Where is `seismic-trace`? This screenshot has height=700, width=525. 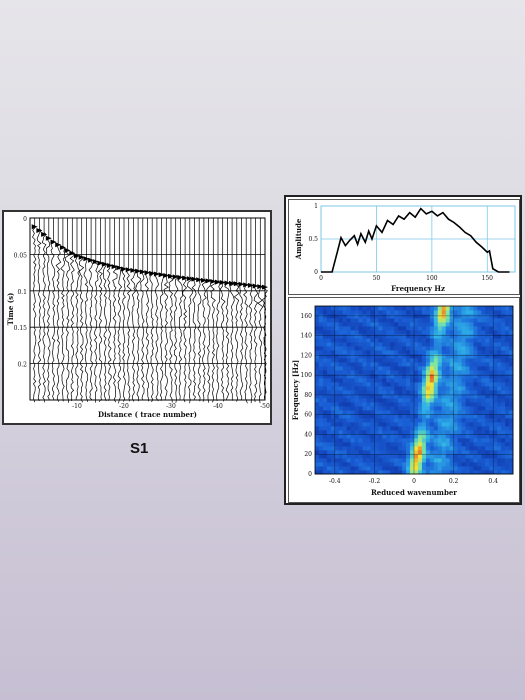
seismic-trace is located at coordinates (204, 310).